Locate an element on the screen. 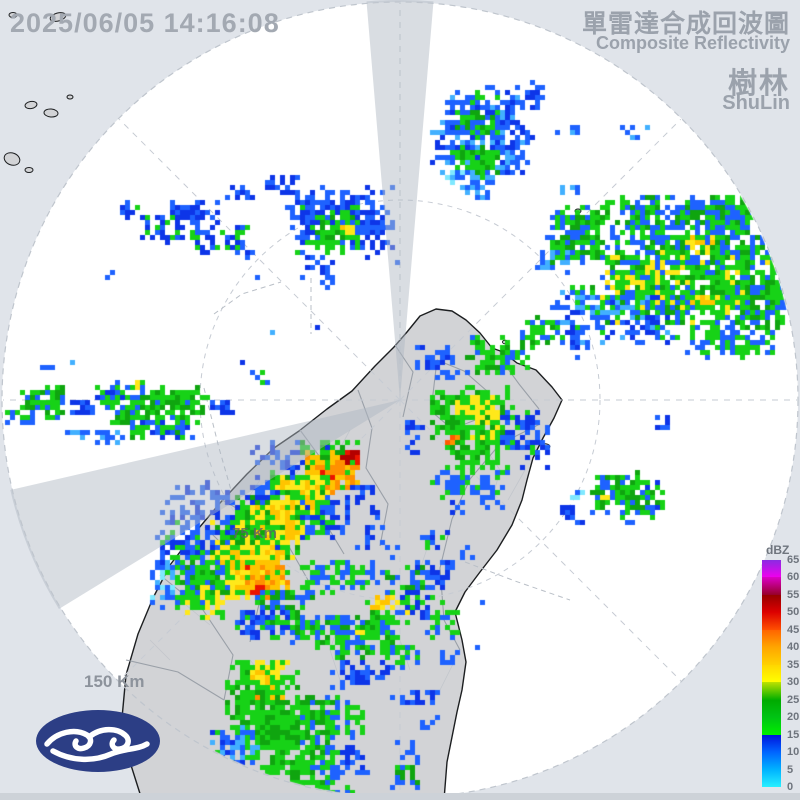 The image size is (800, 800). station-name-zh: 樹林 is located at coordinates (758, 84).